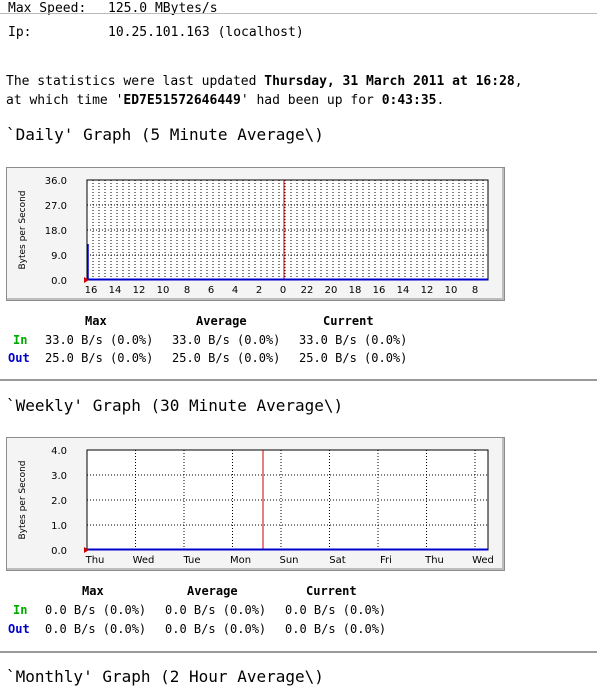  What do you see at coordinates (331, 290) in the screenshot?
I see `x-tick-label: 20` at bounding box center [331, 290].